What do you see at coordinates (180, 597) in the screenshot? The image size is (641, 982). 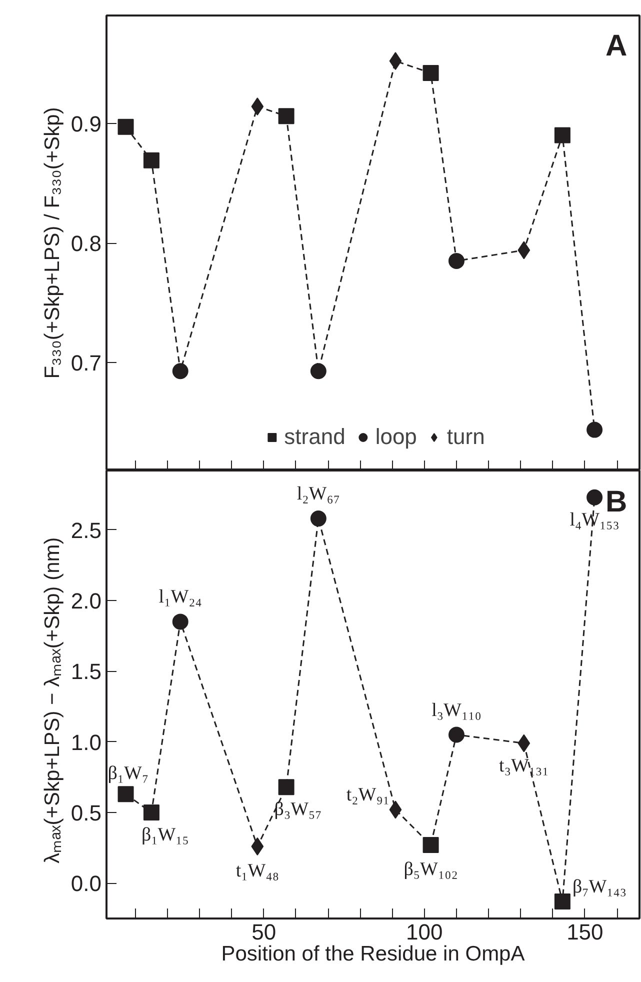 I see `annotation: l₁W₂₄` at bounding box center [180, 597].